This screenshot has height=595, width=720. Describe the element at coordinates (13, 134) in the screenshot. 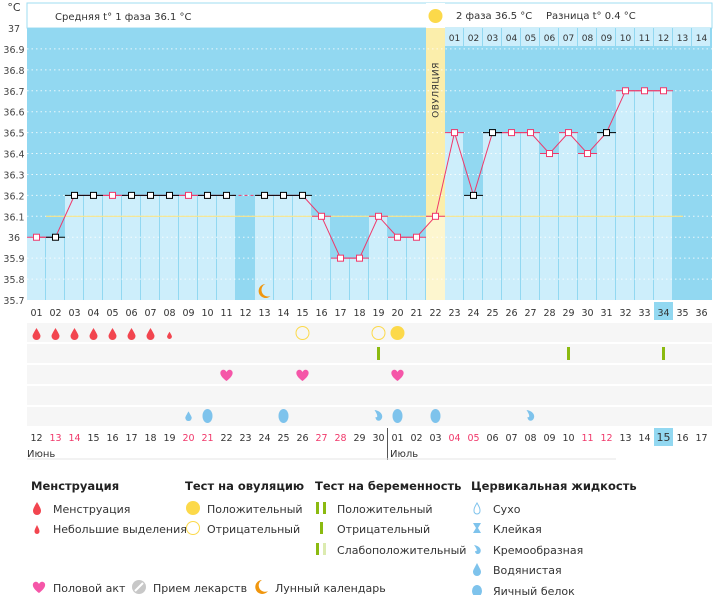

I see `y-tick-label: 36.5` at that location.